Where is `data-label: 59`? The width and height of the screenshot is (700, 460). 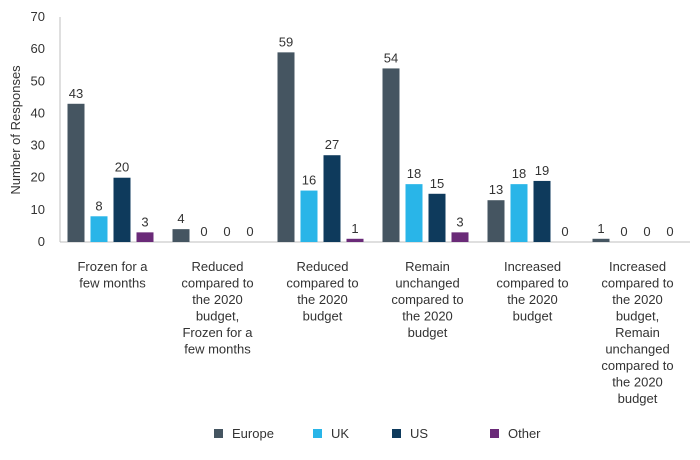 data-label: 59 is located at coordinates (286, 41).